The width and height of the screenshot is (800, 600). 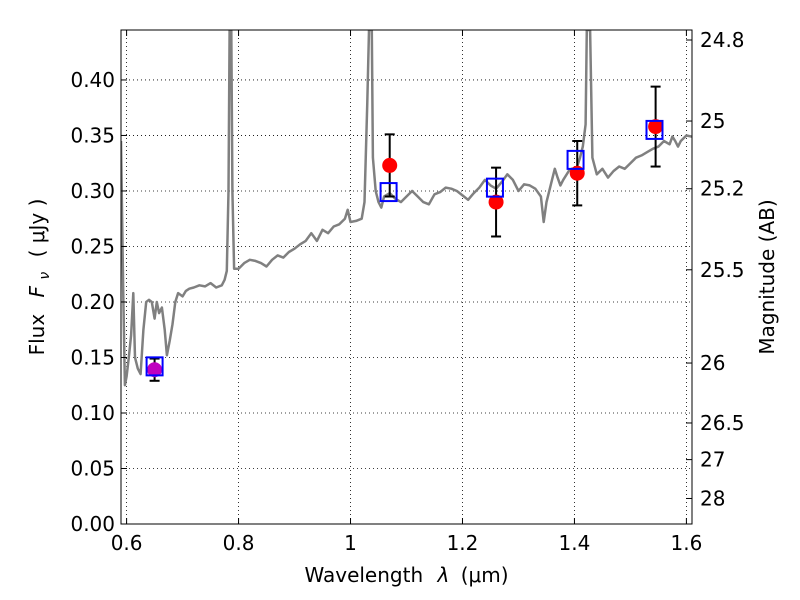 I want to click on x-tick-label: 1.4, so click(x=575, y=543).